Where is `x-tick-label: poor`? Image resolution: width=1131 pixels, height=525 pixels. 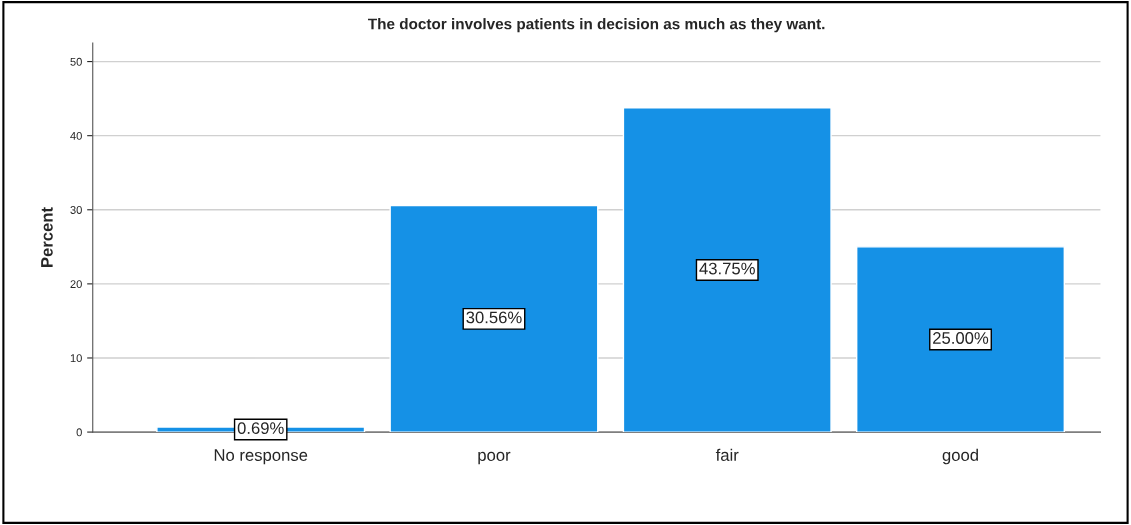
x-tick-label: poor is located at coordinates (494, 458).